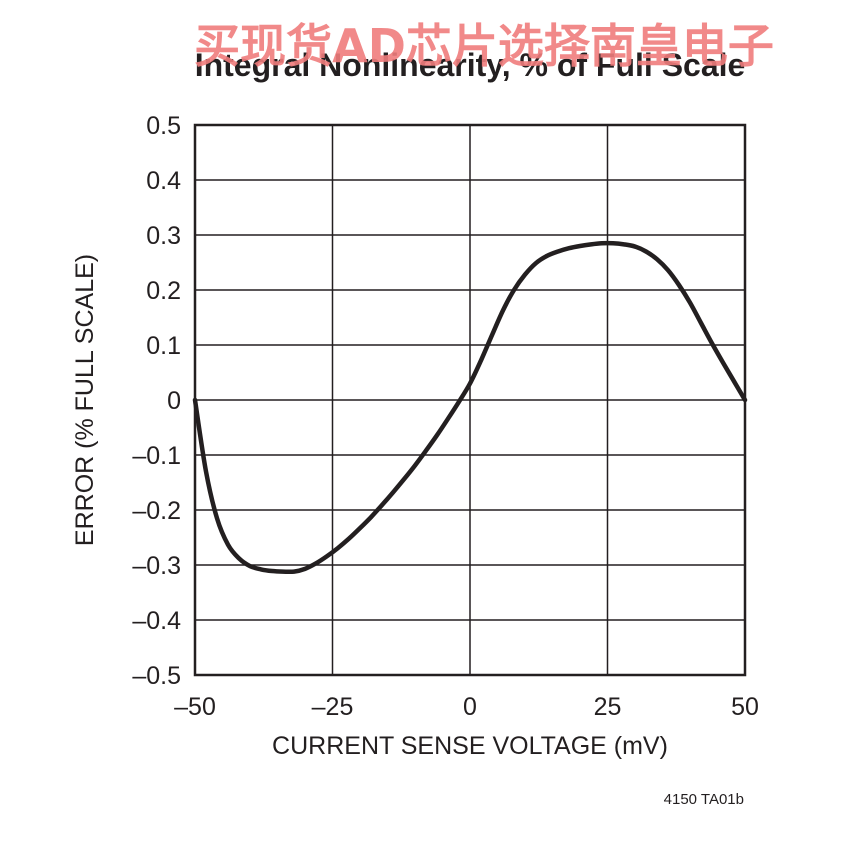  Describe the element at coordinates (163, 126) in the screenshot. I see `y-tick-label: 0.5` at that location.